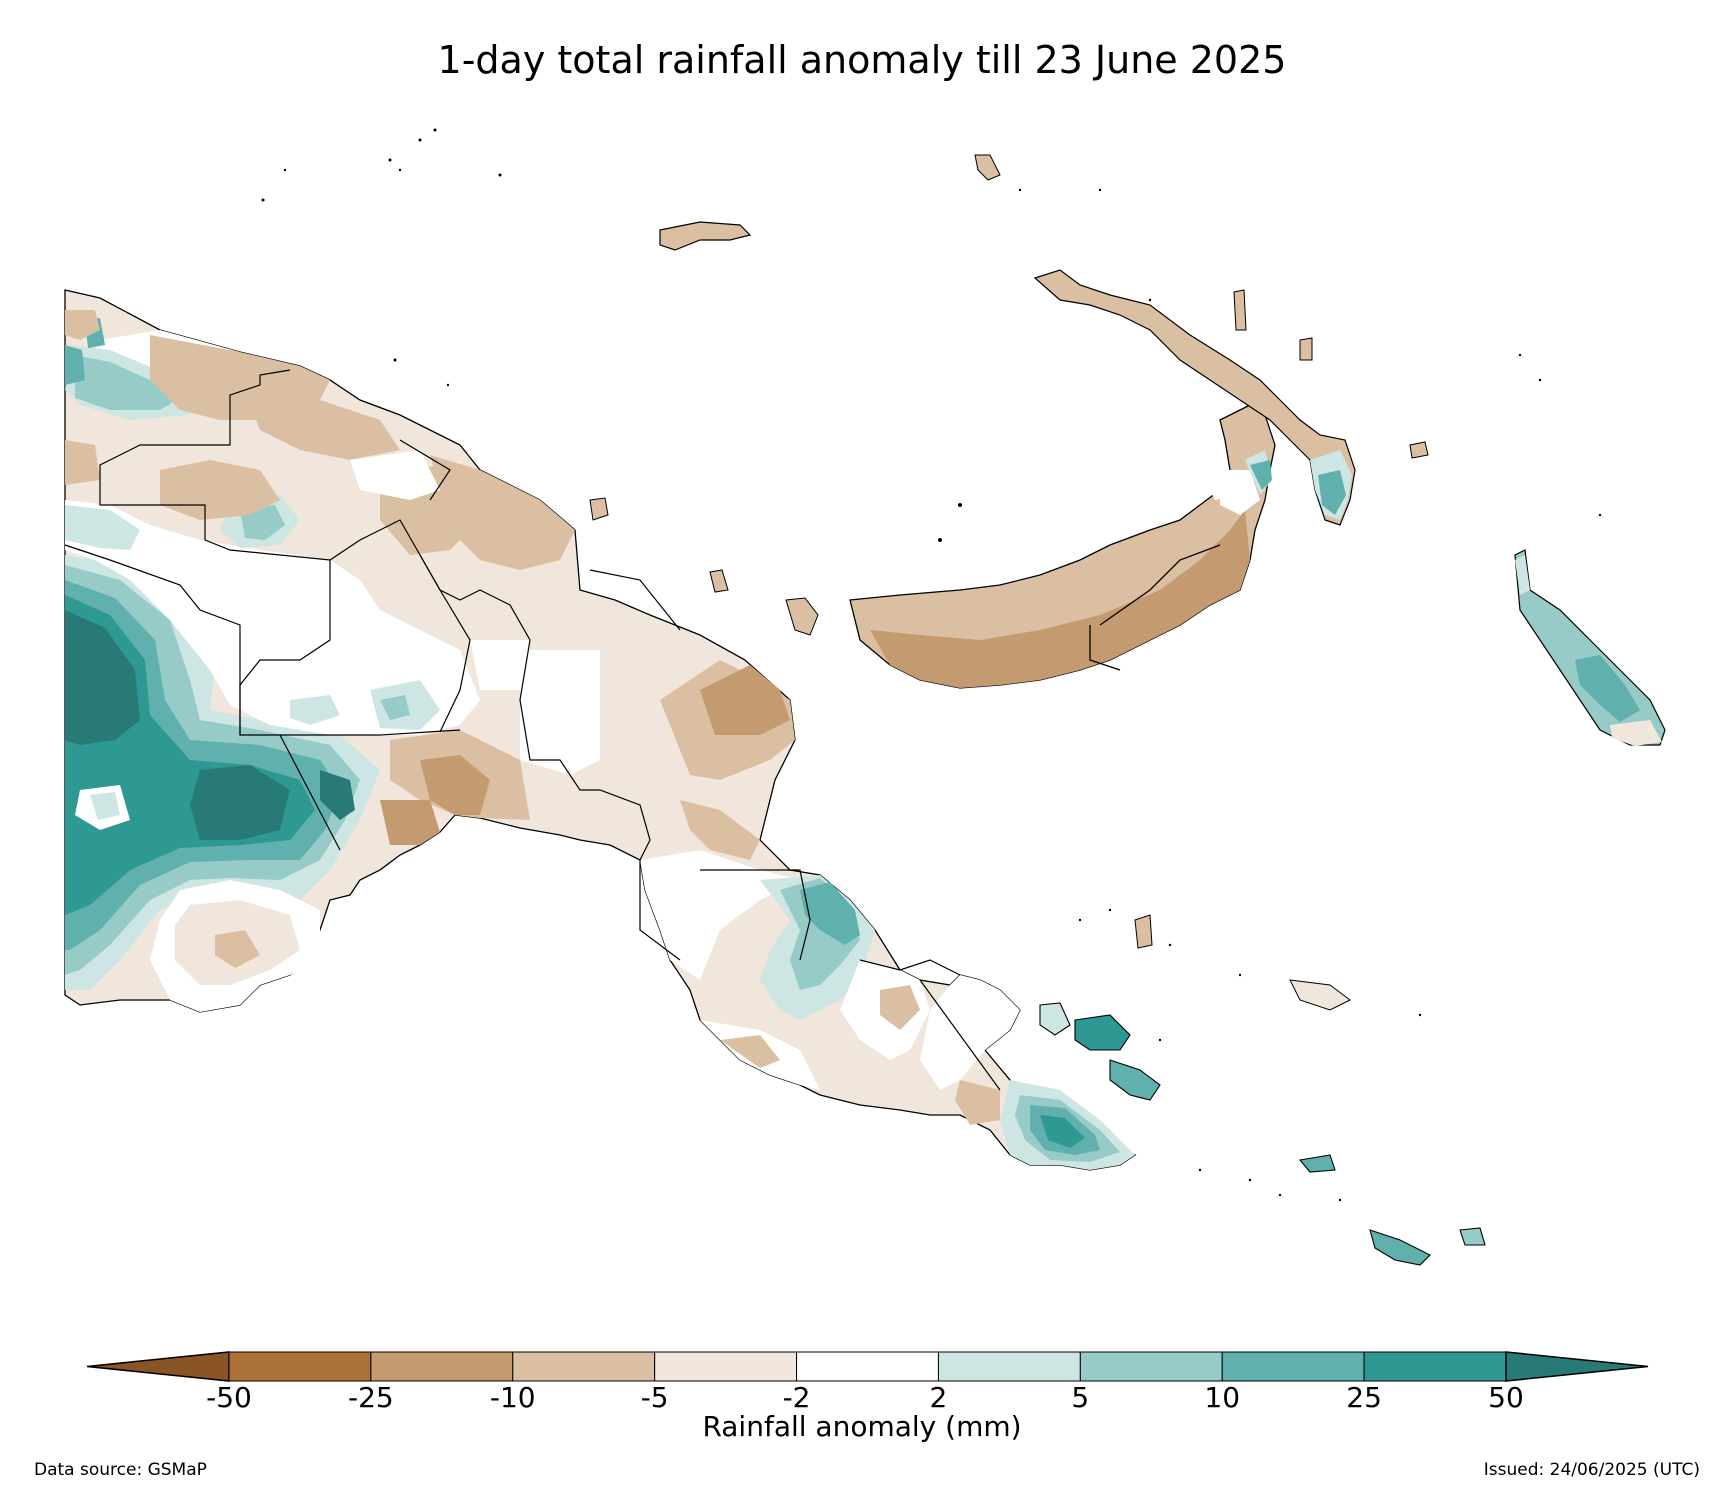 This screenshot has width=1724, height=1494. Describe the element at coordinates (1262, 1134) in the screenshot. I see `milne-bay-islands` at that location.